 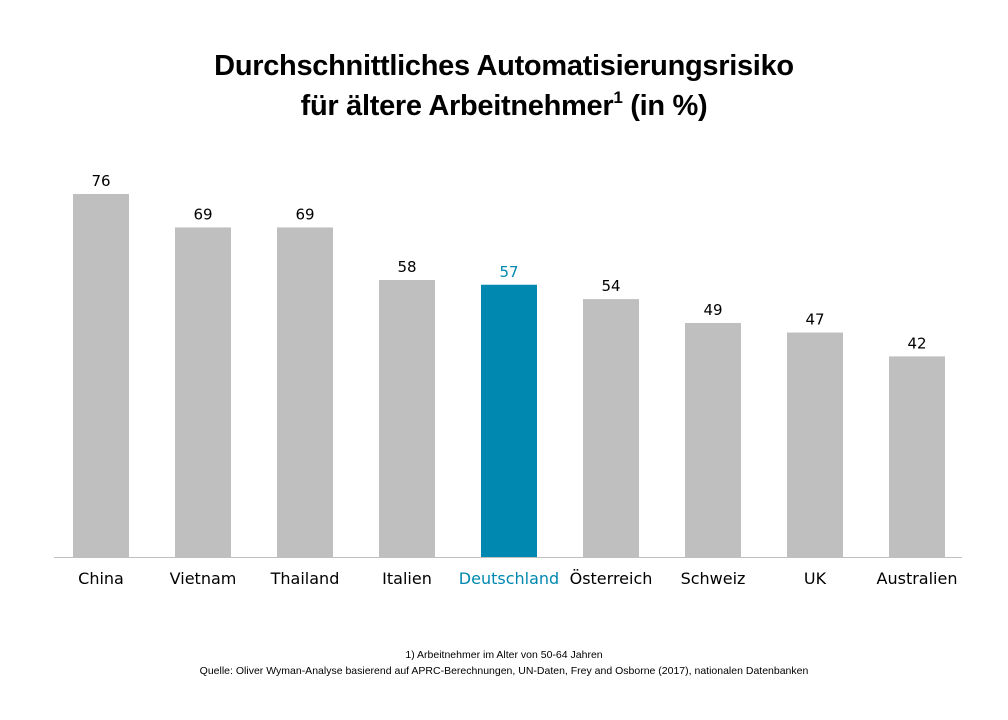 What do you see at coordinates (665, 106) in the screenshot?
I see `chart-title-line-2-tail: (in %)` at bounding box center [665, 106].